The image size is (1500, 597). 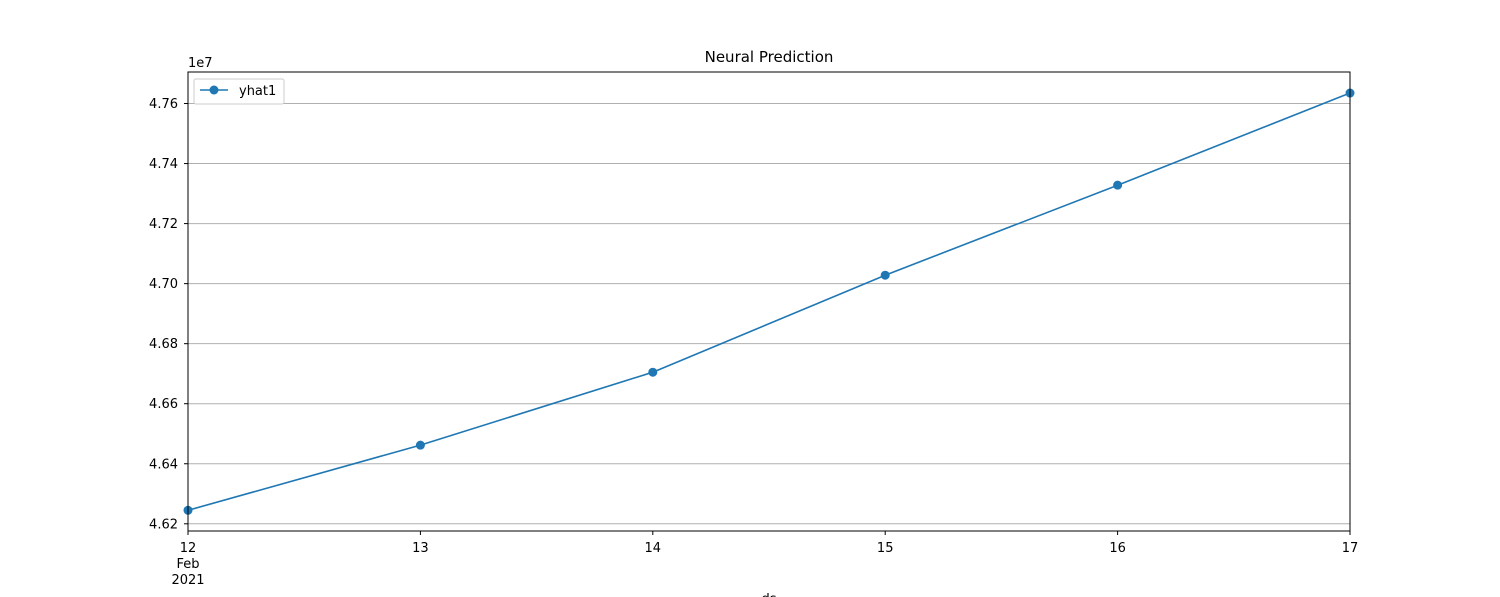 I want to click on legend: yhat1, so click(x=239, y=91).